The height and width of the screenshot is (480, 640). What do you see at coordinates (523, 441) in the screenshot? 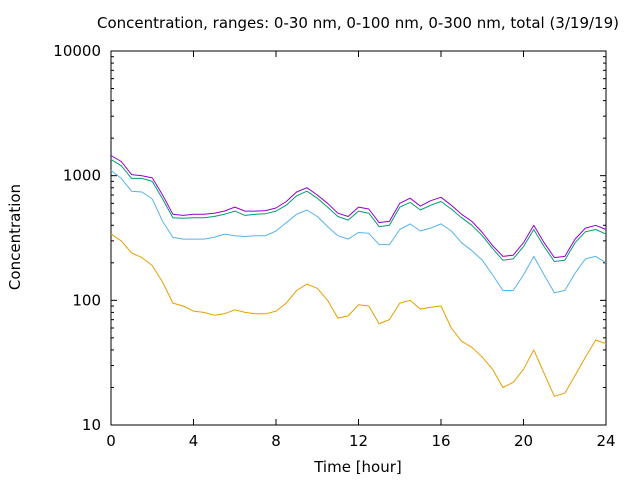
I see `x-tick-label: 20` at bounding box center [523, 441].